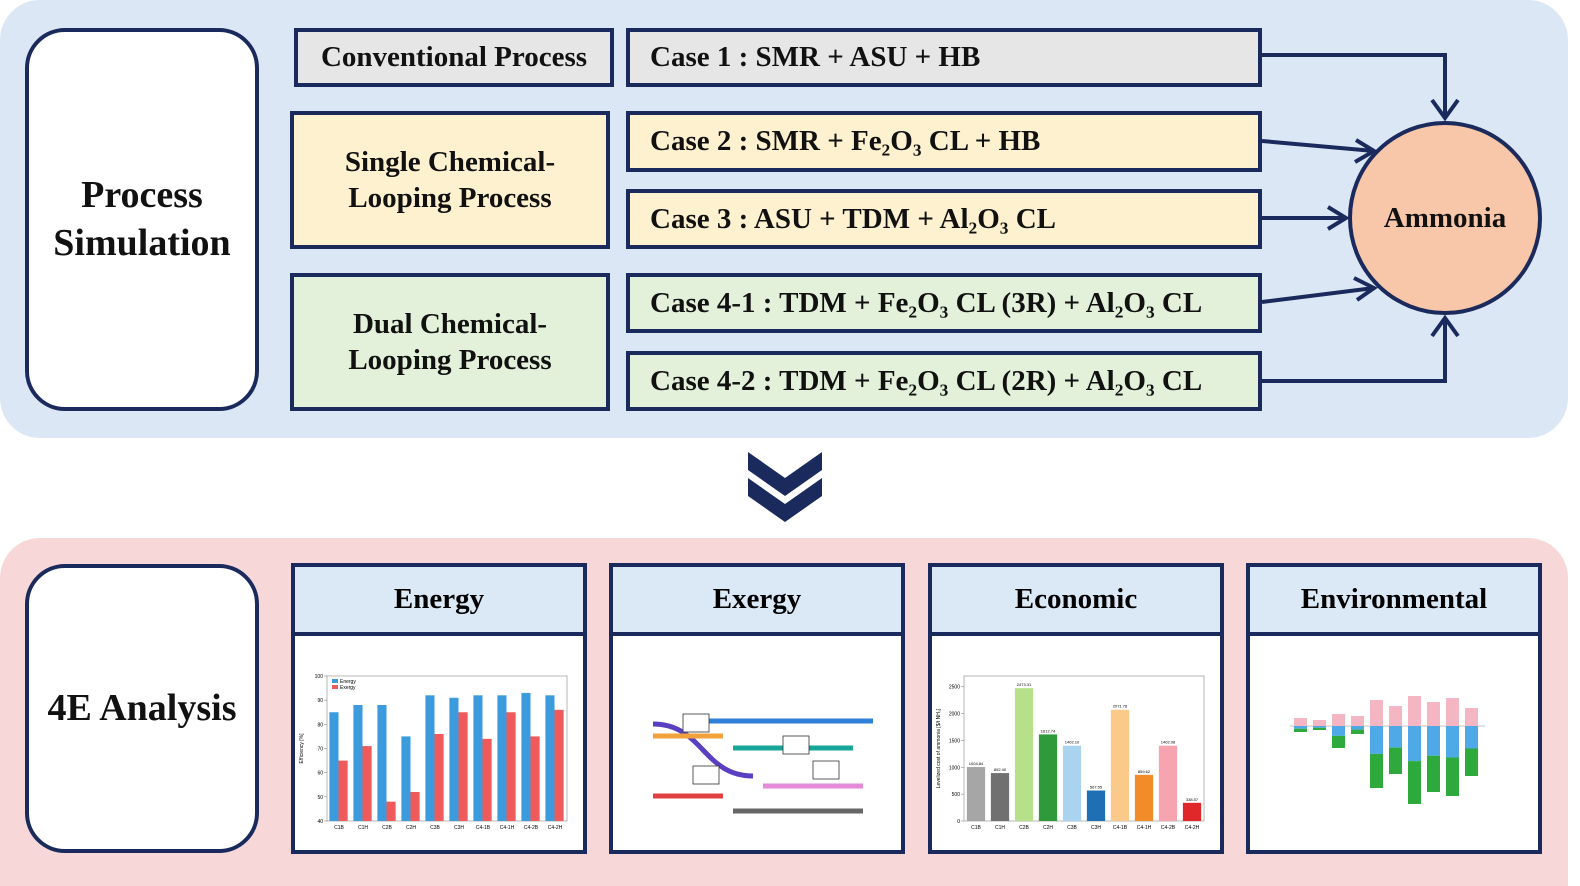 The height and width of the screenshot is (886, 1580). I want to click on panel-title: Economic, so click(1076, 599).